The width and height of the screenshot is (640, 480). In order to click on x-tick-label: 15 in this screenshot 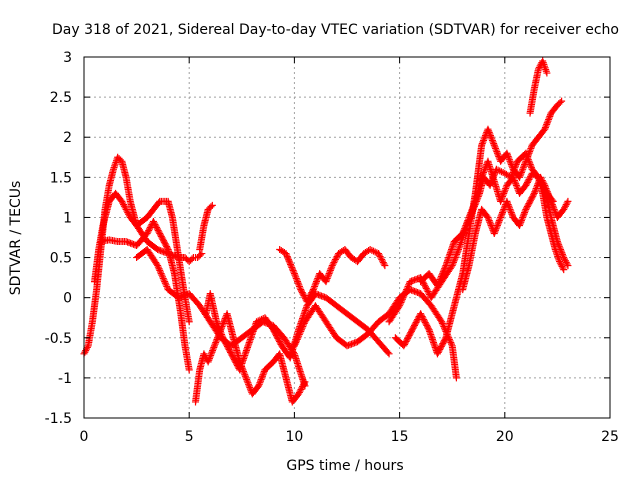, I will do `click(400, 437)`.